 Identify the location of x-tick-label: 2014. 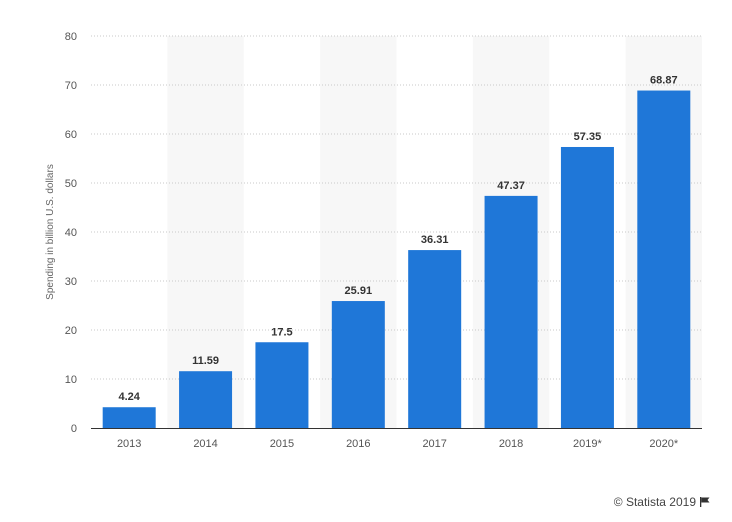
(205, 444).